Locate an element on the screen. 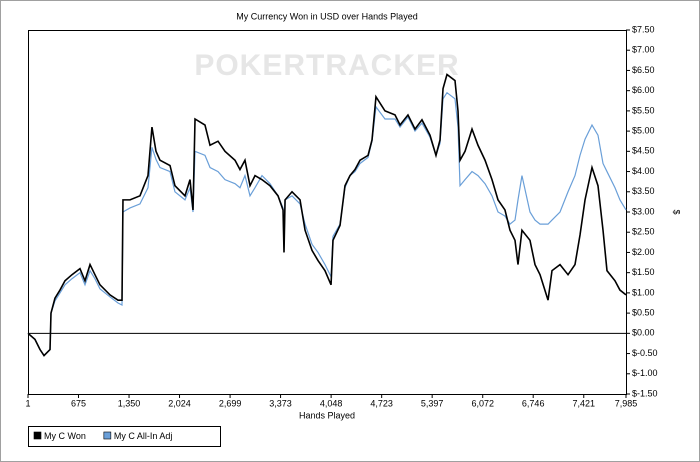  y-tick-label: $7.50 is located at coordinates (643, 29).